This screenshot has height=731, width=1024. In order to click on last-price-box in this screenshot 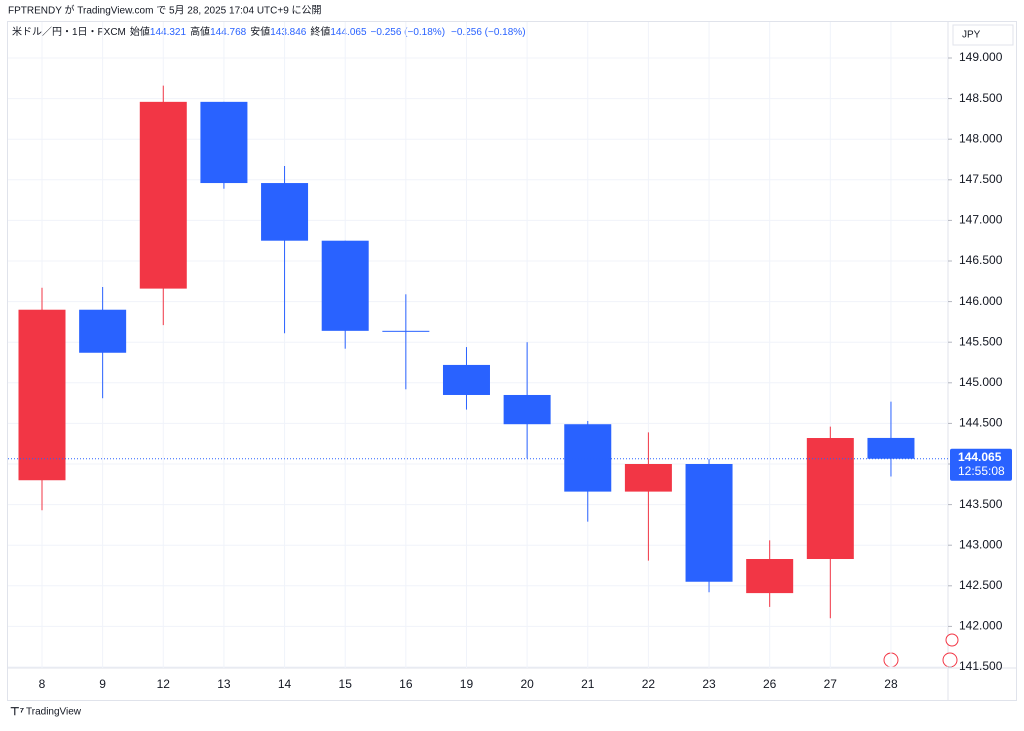, I will do `click(981, 464)`.